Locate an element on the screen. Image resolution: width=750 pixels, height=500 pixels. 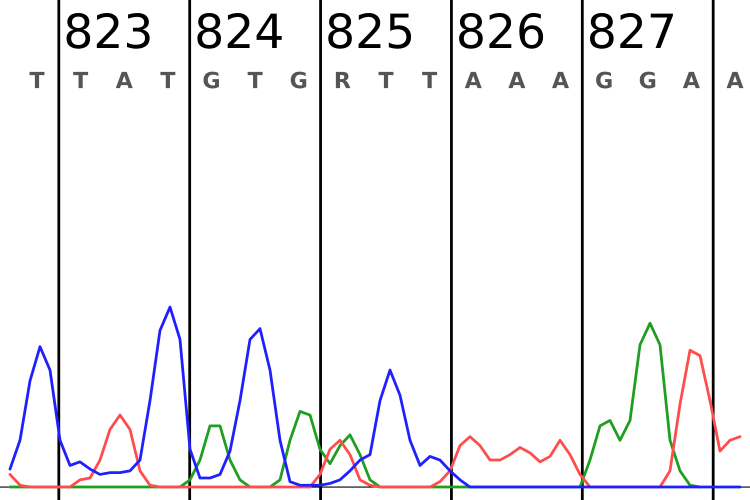
text: 823 is located at coordinates (108, 30).